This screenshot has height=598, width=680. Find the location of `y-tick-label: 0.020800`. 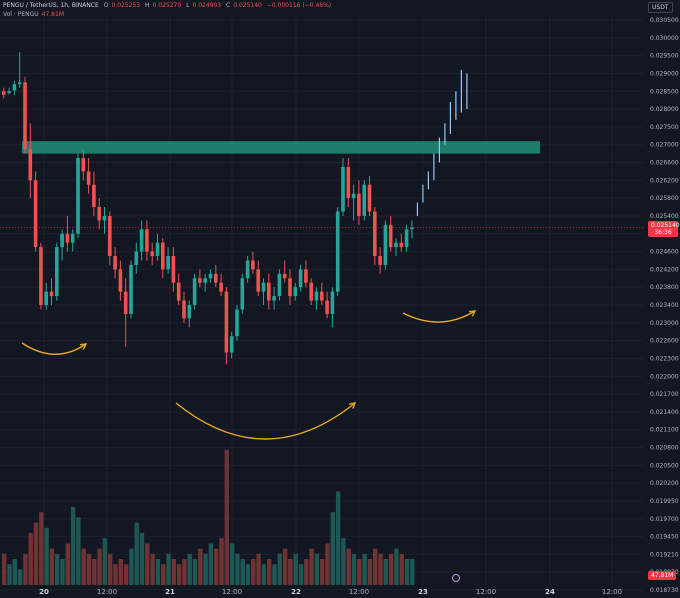

y-tick-label: 0.020800 is located at coordinates (664, 448).